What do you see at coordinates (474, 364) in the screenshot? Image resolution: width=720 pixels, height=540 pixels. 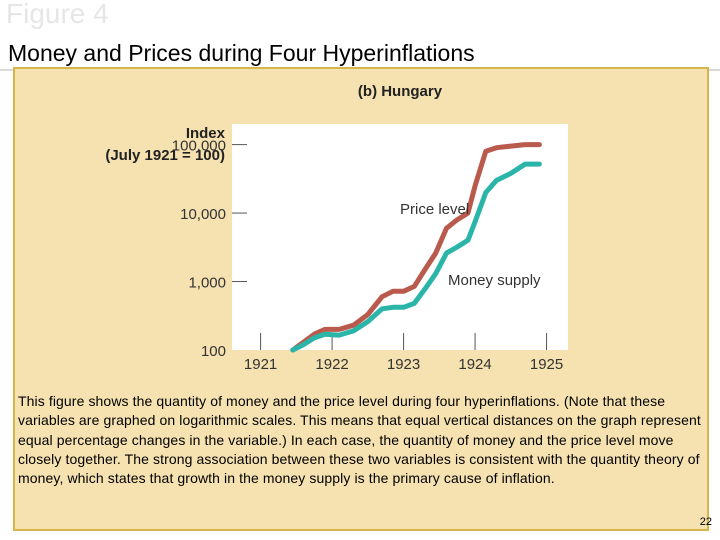 I see `x-tick-label: 1924` at bounding box center [474, 364].